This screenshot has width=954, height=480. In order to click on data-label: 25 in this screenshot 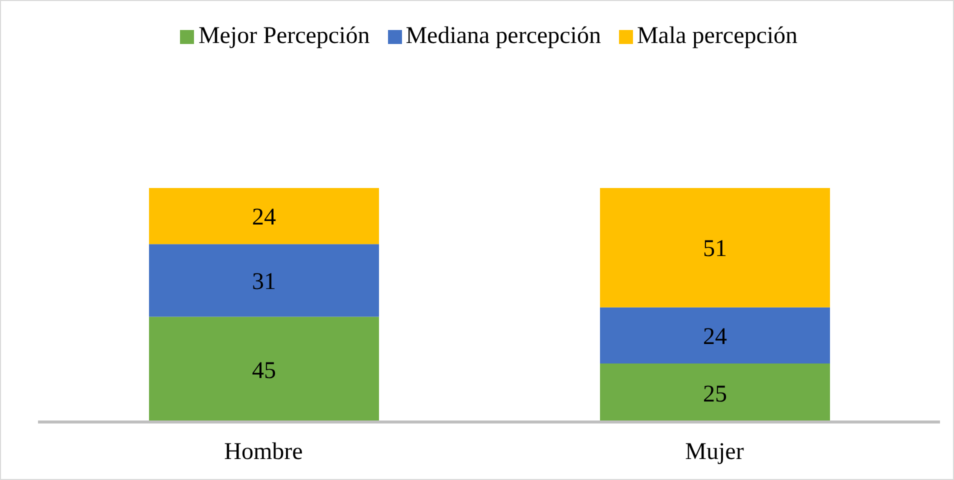, I will do `click(715, 394)`.